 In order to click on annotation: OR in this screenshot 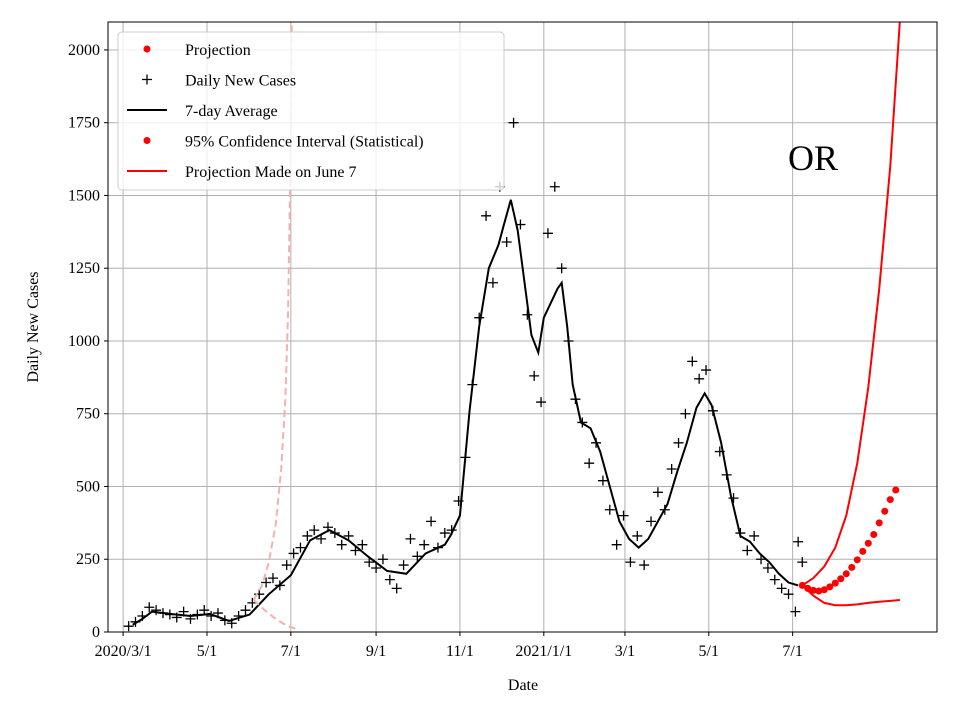, I will do `click(813, 158)`.